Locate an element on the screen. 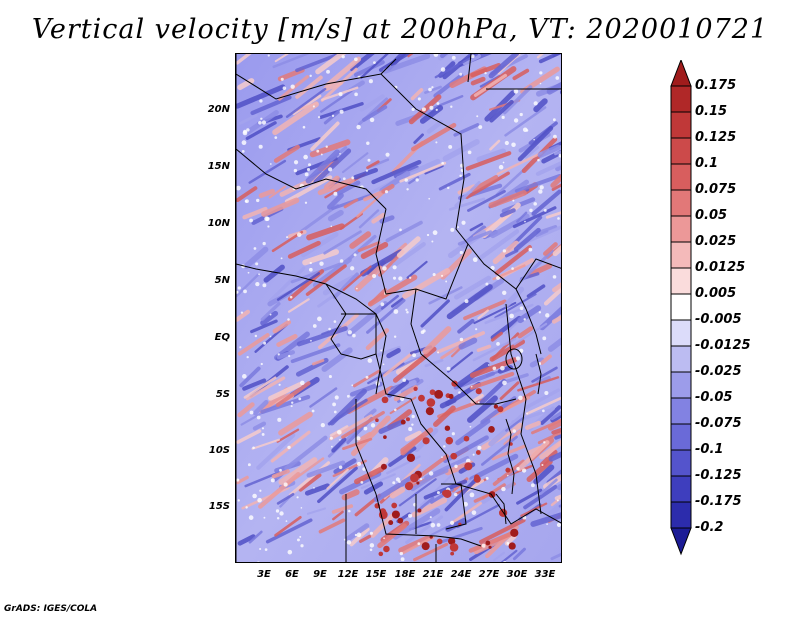  colorbar-label: -0.025 is located at coordinates (718, 371).